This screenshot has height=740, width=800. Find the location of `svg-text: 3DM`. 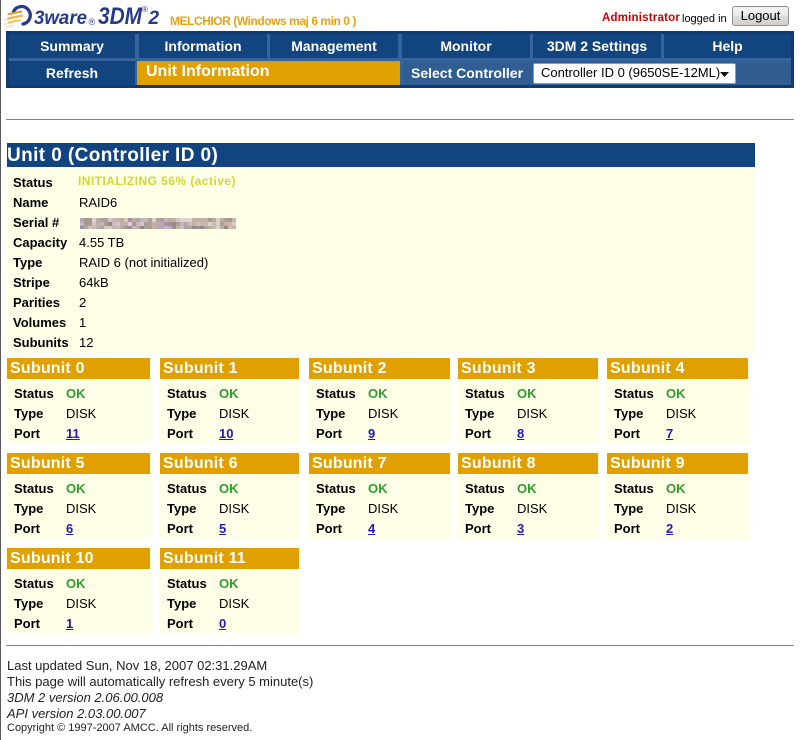

svg-text: 3DM is located at coordinates (120, 16).